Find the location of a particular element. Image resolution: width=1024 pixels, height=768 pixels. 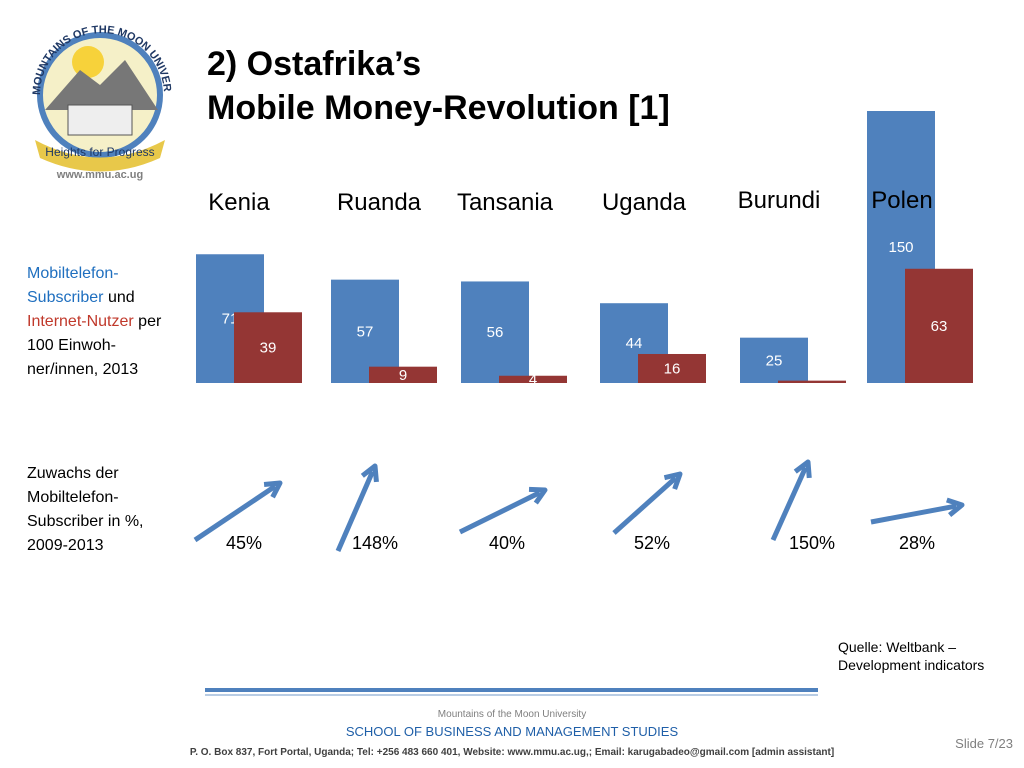

data-label: 63 is located at coordinates (939, 326).